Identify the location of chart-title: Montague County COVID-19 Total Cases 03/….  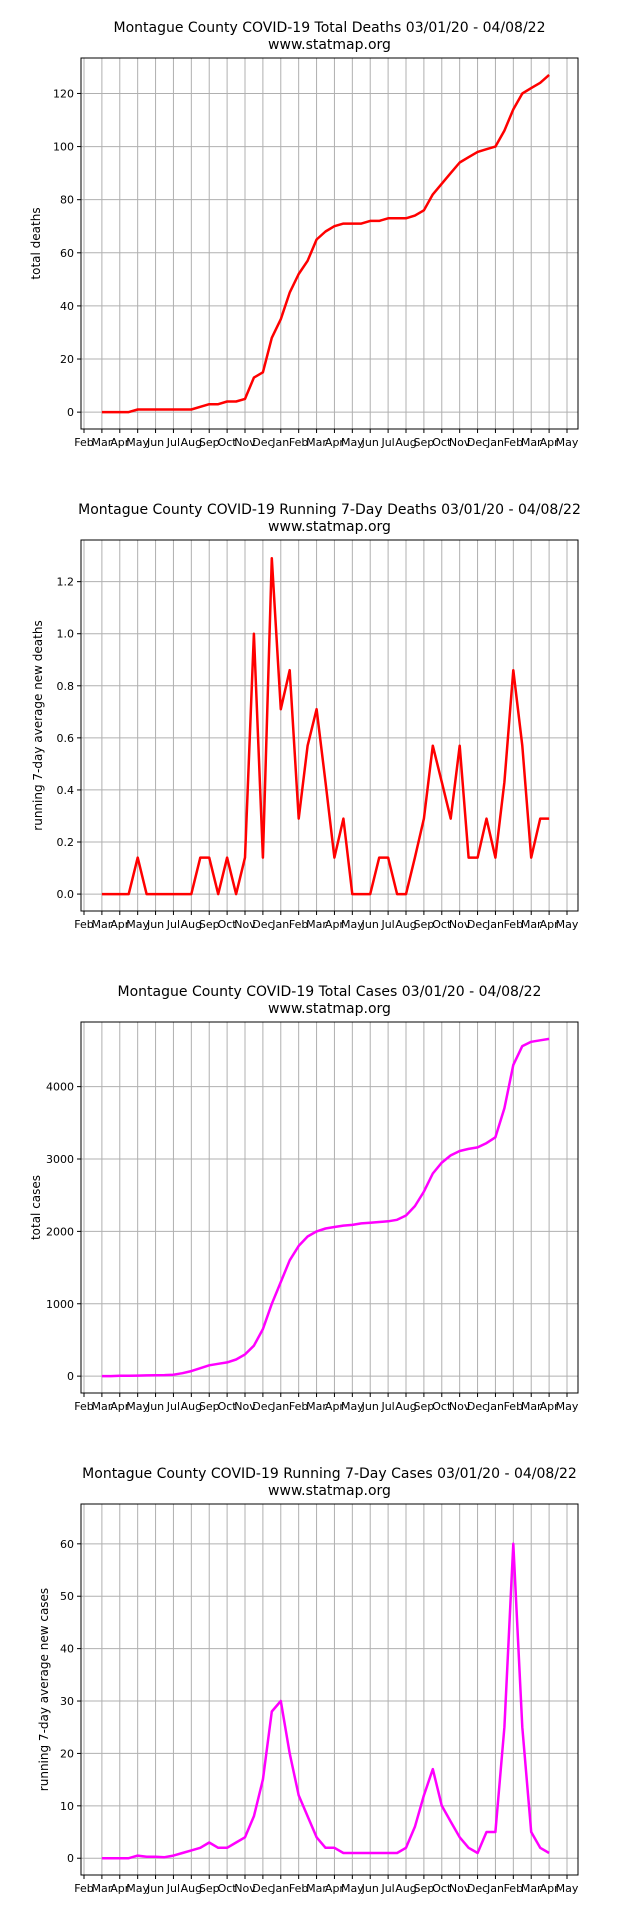
(330, 992).